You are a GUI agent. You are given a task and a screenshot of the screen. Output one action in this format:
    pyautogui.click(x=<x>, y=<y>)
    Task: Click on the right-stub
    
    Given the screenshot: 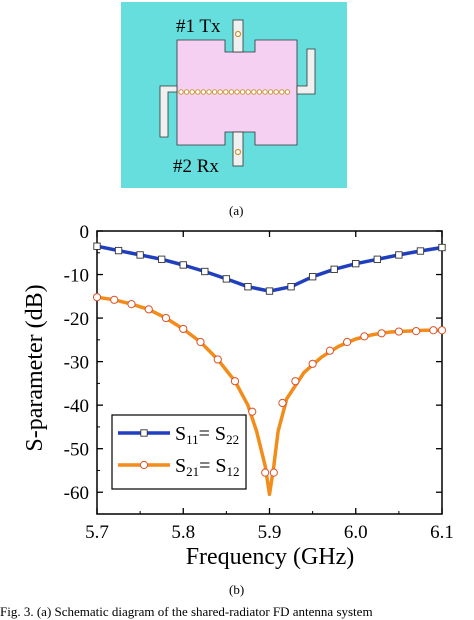 What is the action you would take?
    pyautogui.click(x=306, y=71)
    